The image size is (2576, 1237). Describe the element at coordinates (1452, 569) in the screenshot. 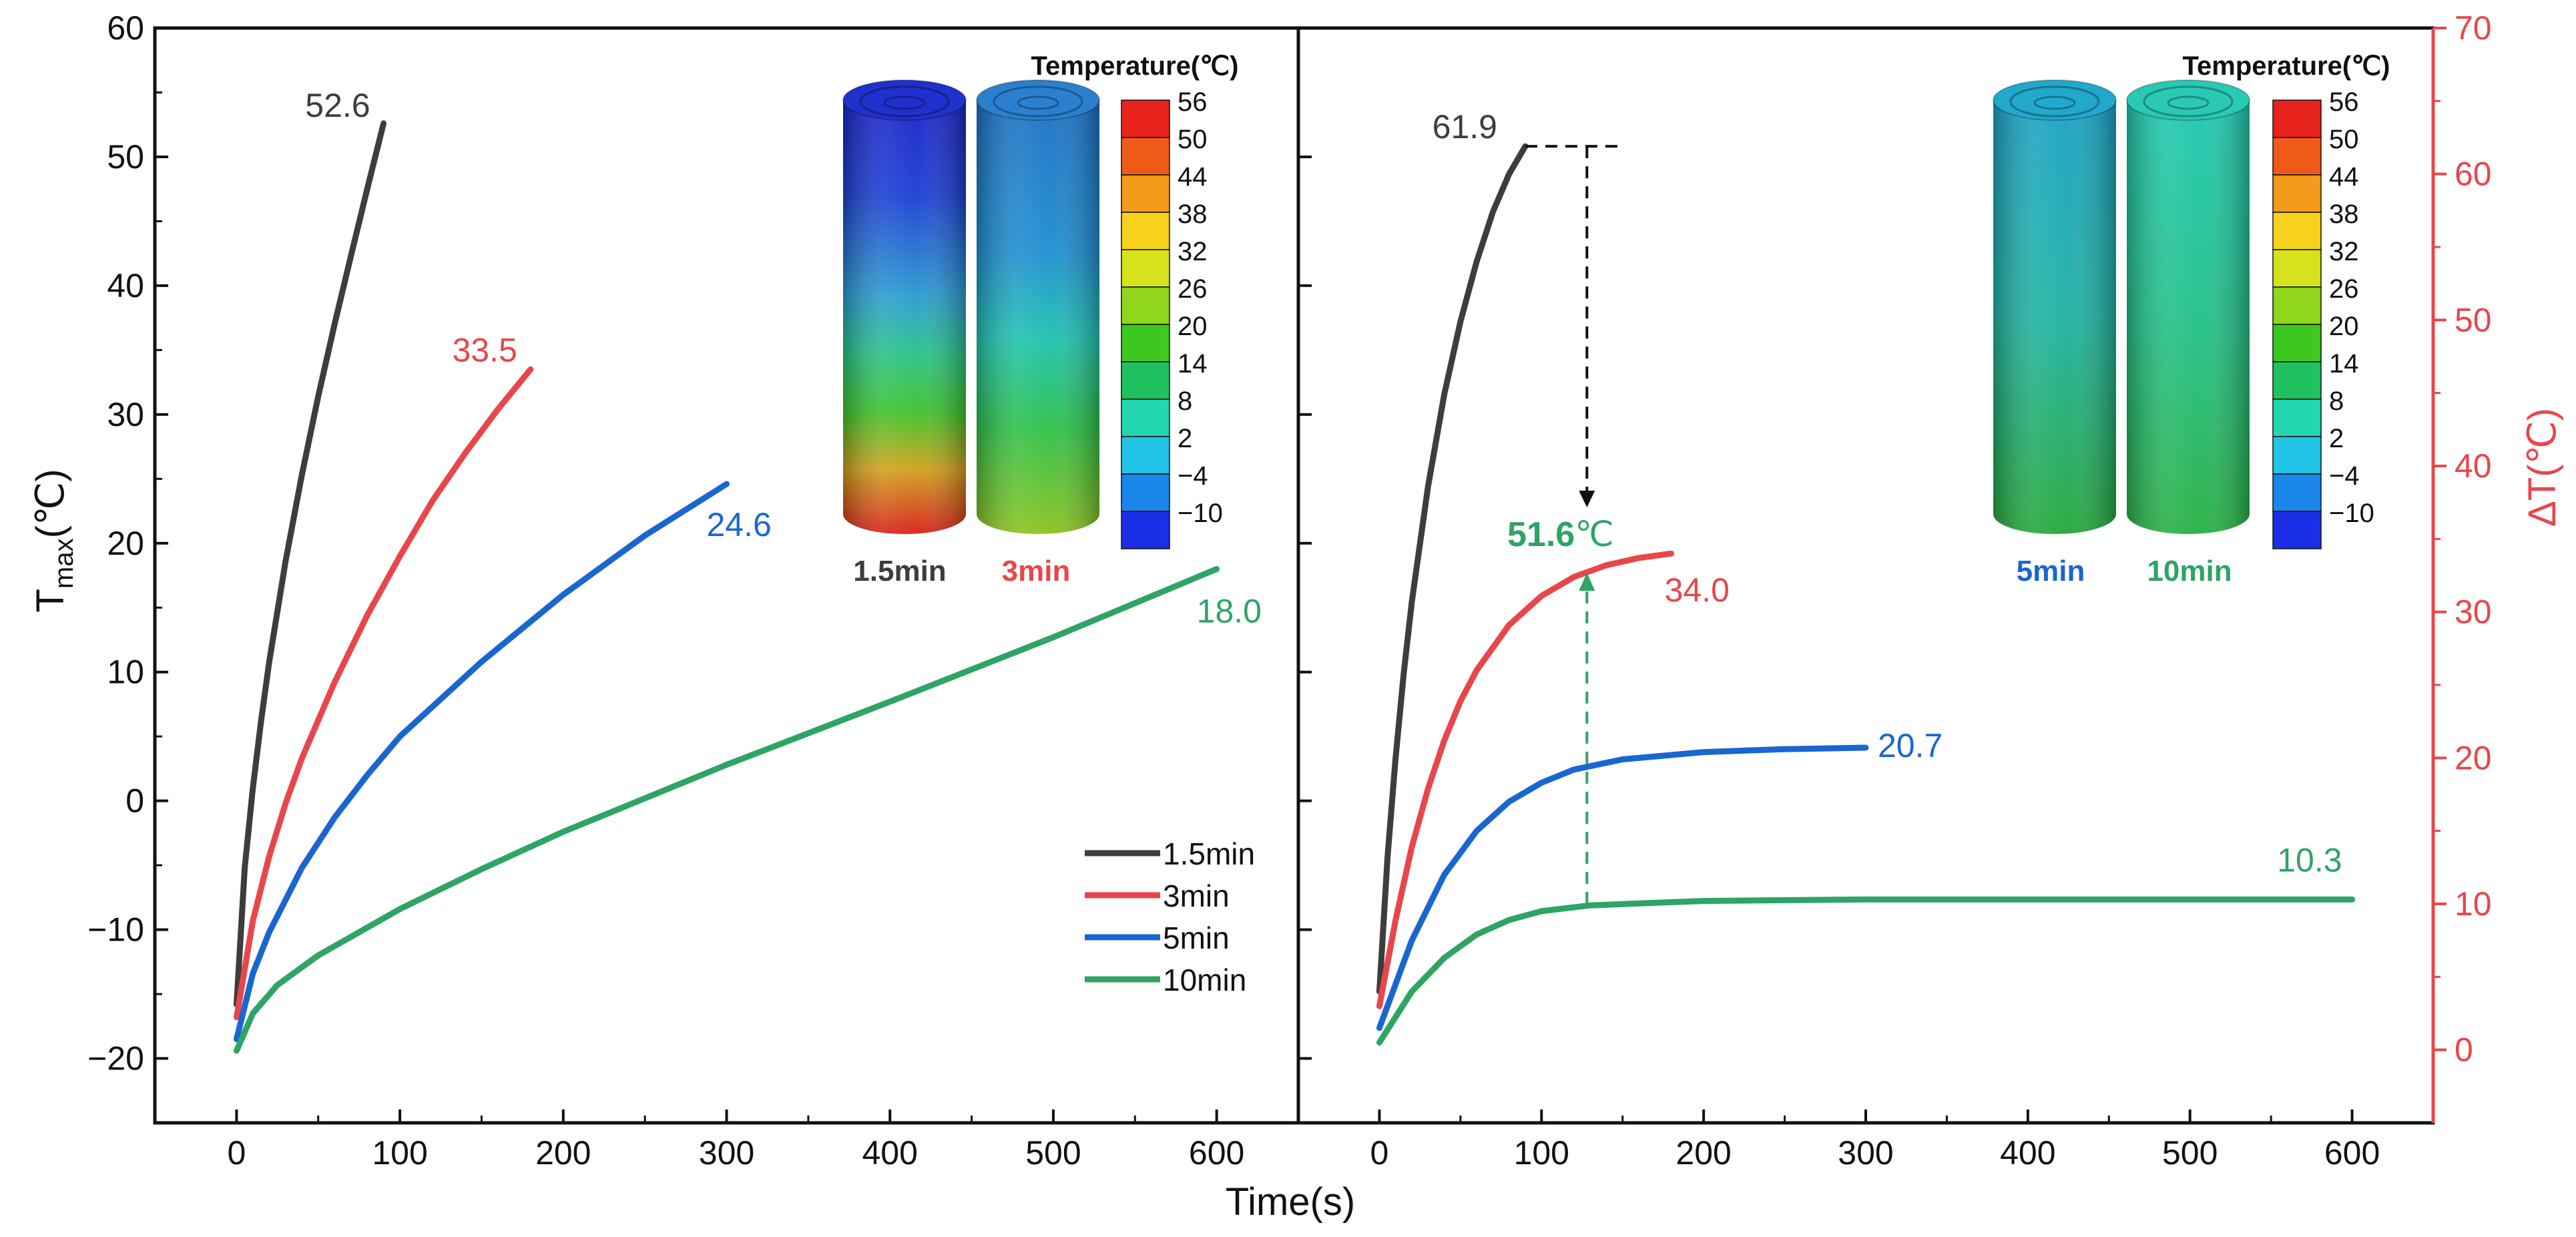

I see `right-series-1_5min` at that location.